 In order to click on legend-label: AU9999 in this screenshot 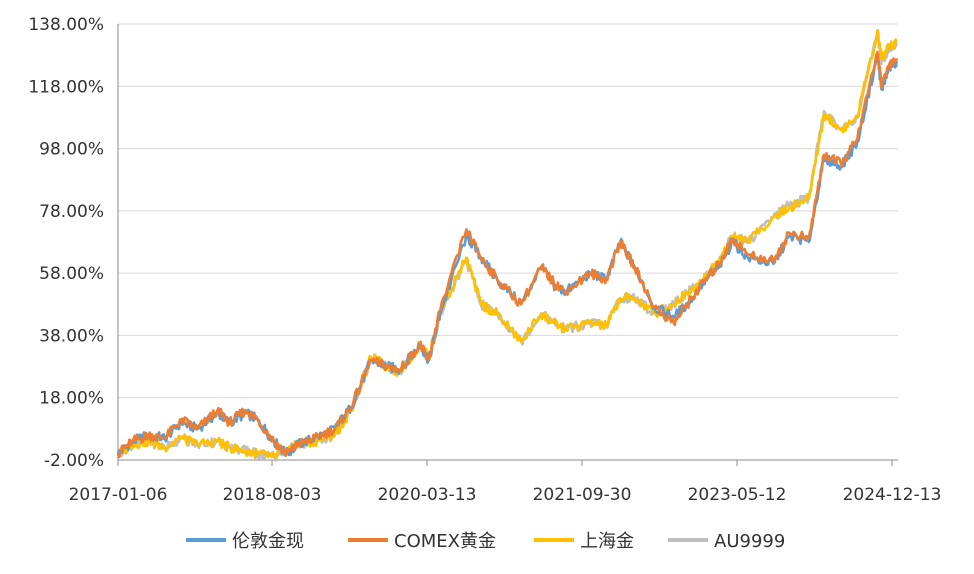, I will do `click(749, 541)`.